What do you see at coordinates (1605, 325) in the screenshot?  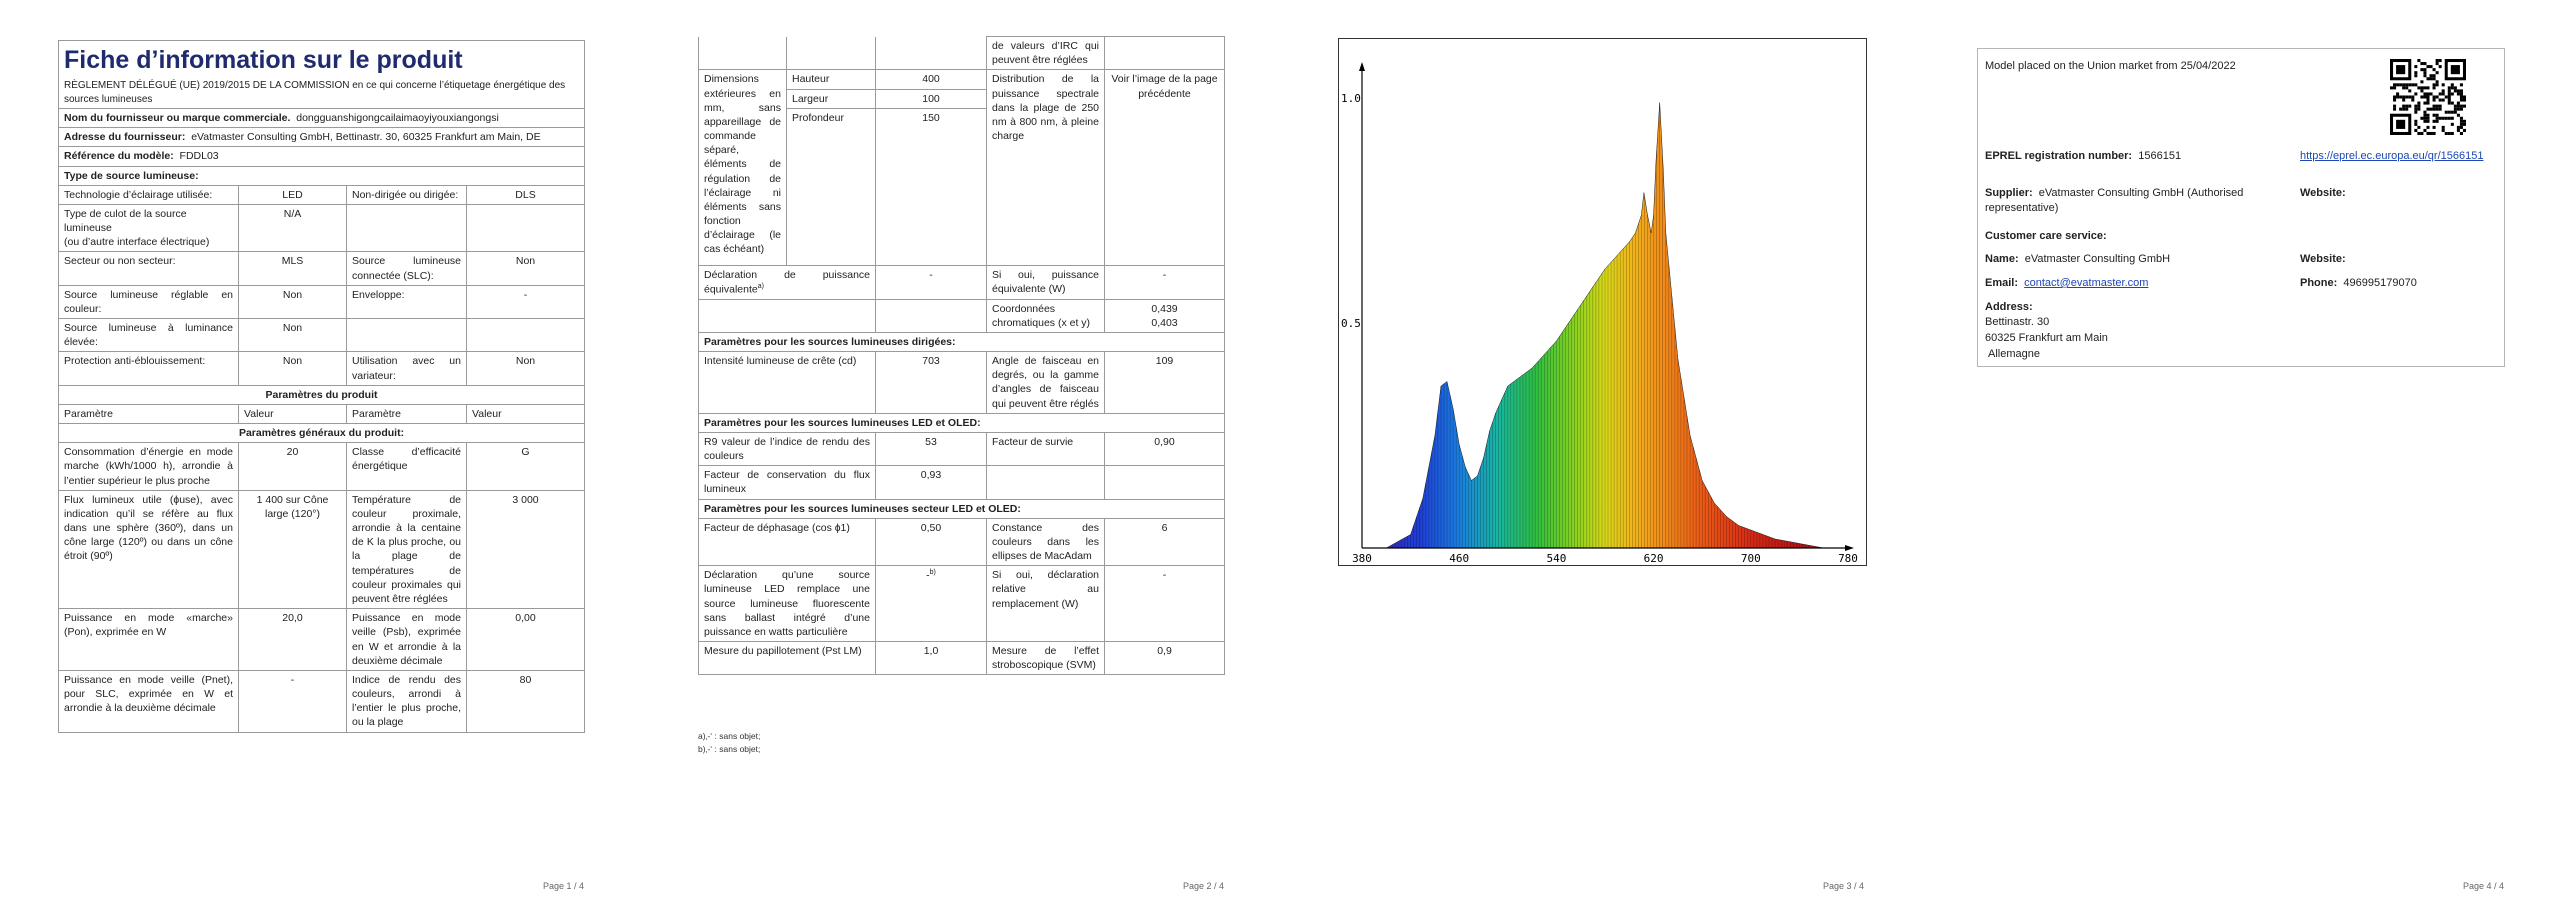 I see `spectrum-series-area` at bounding box center [1605, 325].